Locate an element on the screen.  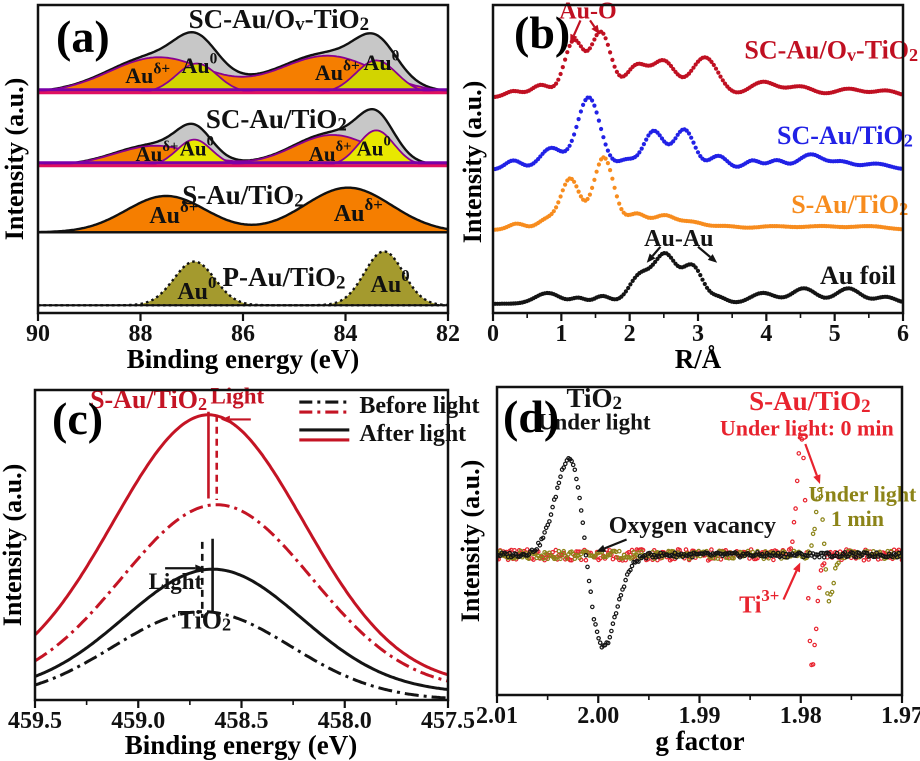
x-axis-tick-label: 4 is located at coordinates (766, 334).